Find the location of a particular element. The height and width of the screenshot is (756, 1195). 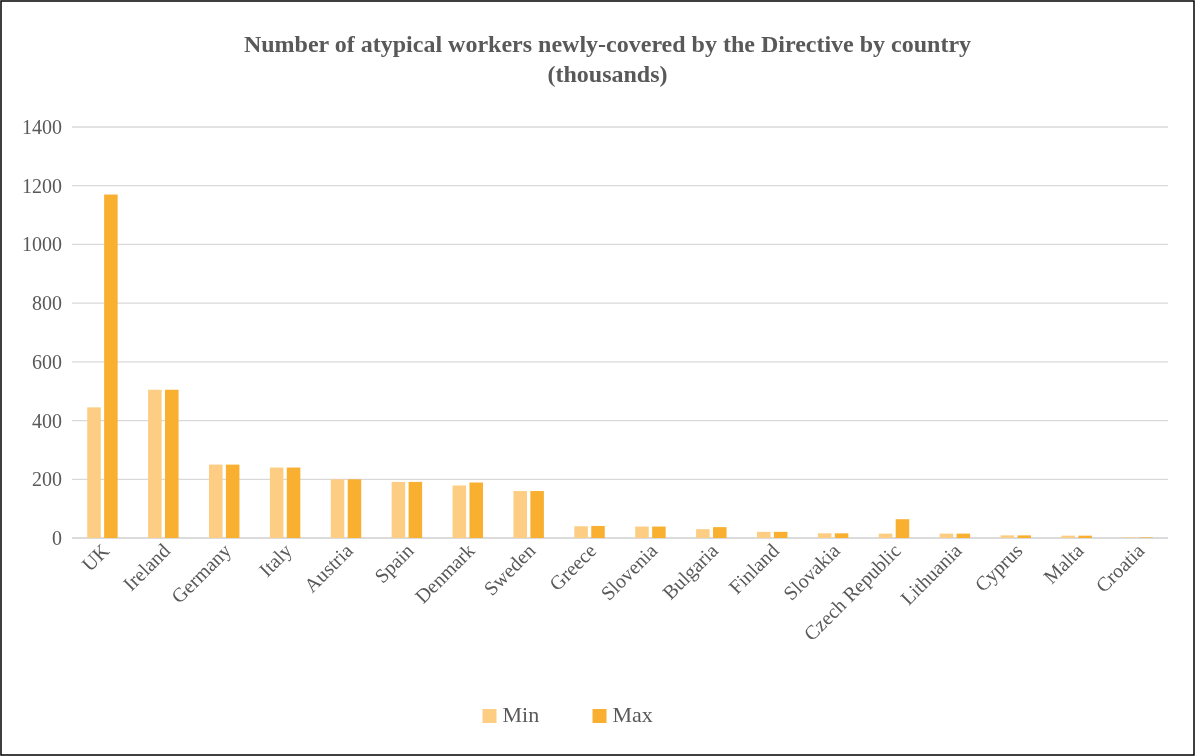

x-tick-label: Italy is located at coordinates (275, 560).